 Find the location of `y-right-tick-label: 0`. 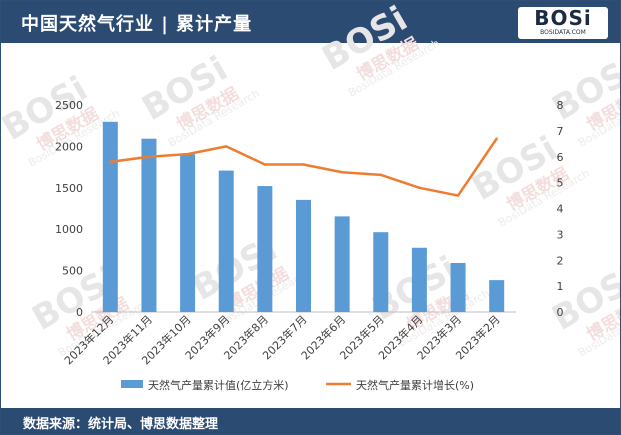

y-right-tick-label: 0 is located at coordinates (560, 312).